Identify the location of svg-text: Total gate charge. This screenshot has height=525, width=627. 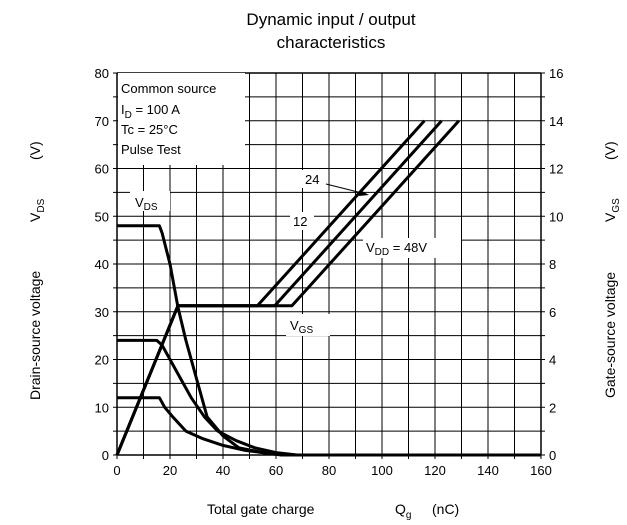
(261, 509).